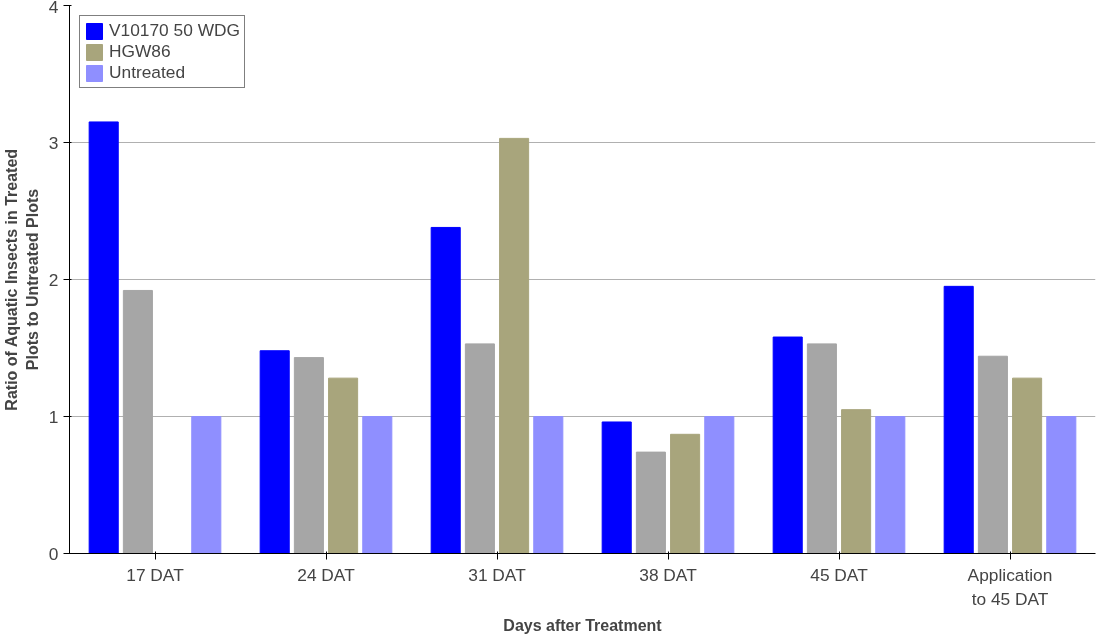 Image resolution: width=1106 pixels, height=642 pixels. What do you see at coordinates (53, 8) in the screenshot?
I see `y-tick-label: 4` at bounding box center [53, 8].